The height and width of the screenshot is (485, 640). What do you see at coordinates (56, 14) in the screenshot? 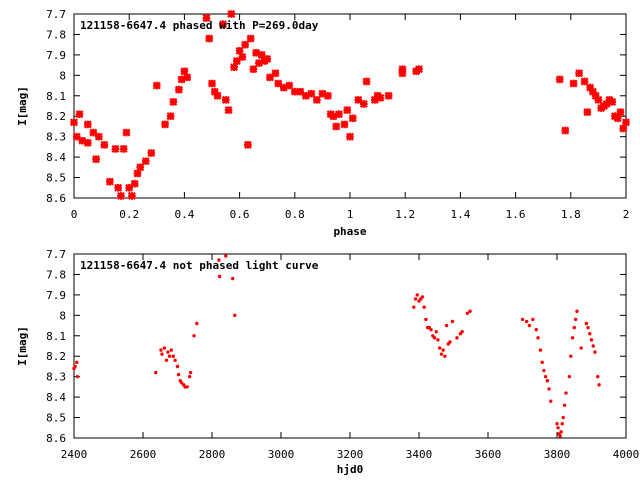
I see `y-tick-label: 7.7` at bounding box center [56, 14].